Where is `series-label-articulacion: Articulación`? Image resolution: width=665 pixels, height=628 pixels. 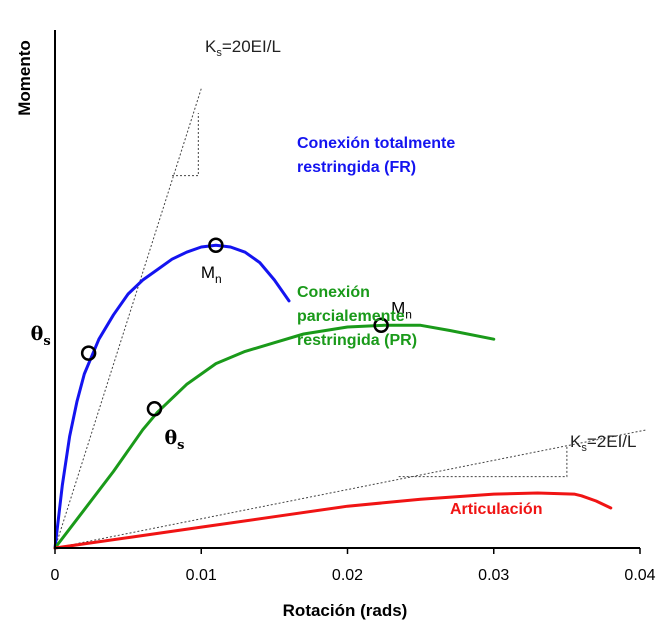
series-label-articulacion: Articulación is located at coordinates (496, 509).